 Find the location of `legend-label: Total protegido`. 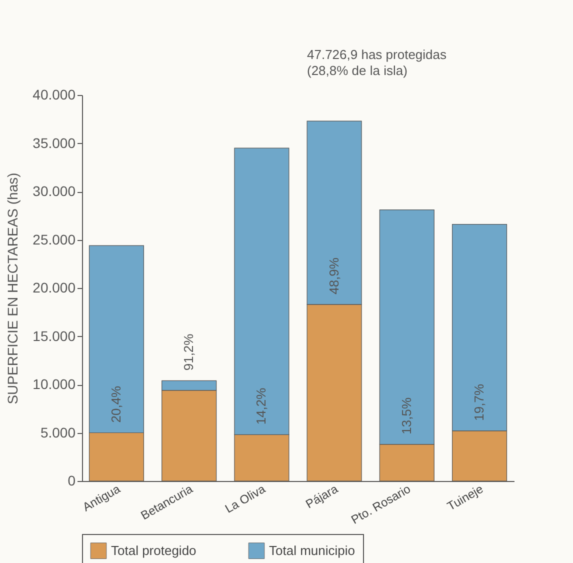

legend-label: Total protegido is located at coordinates (153, 550).